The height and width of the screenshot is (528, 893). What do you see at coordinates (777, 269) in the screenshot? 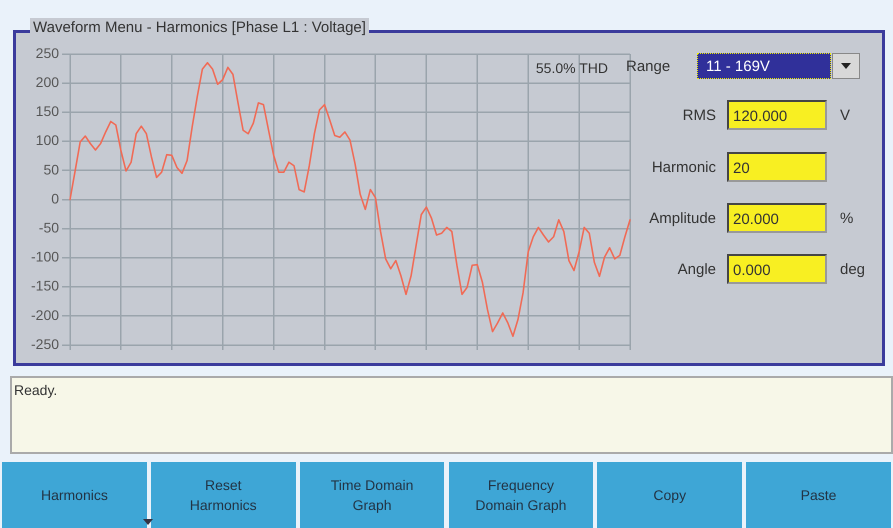
I see `text: 0.000` at bounding box center [777, 269].